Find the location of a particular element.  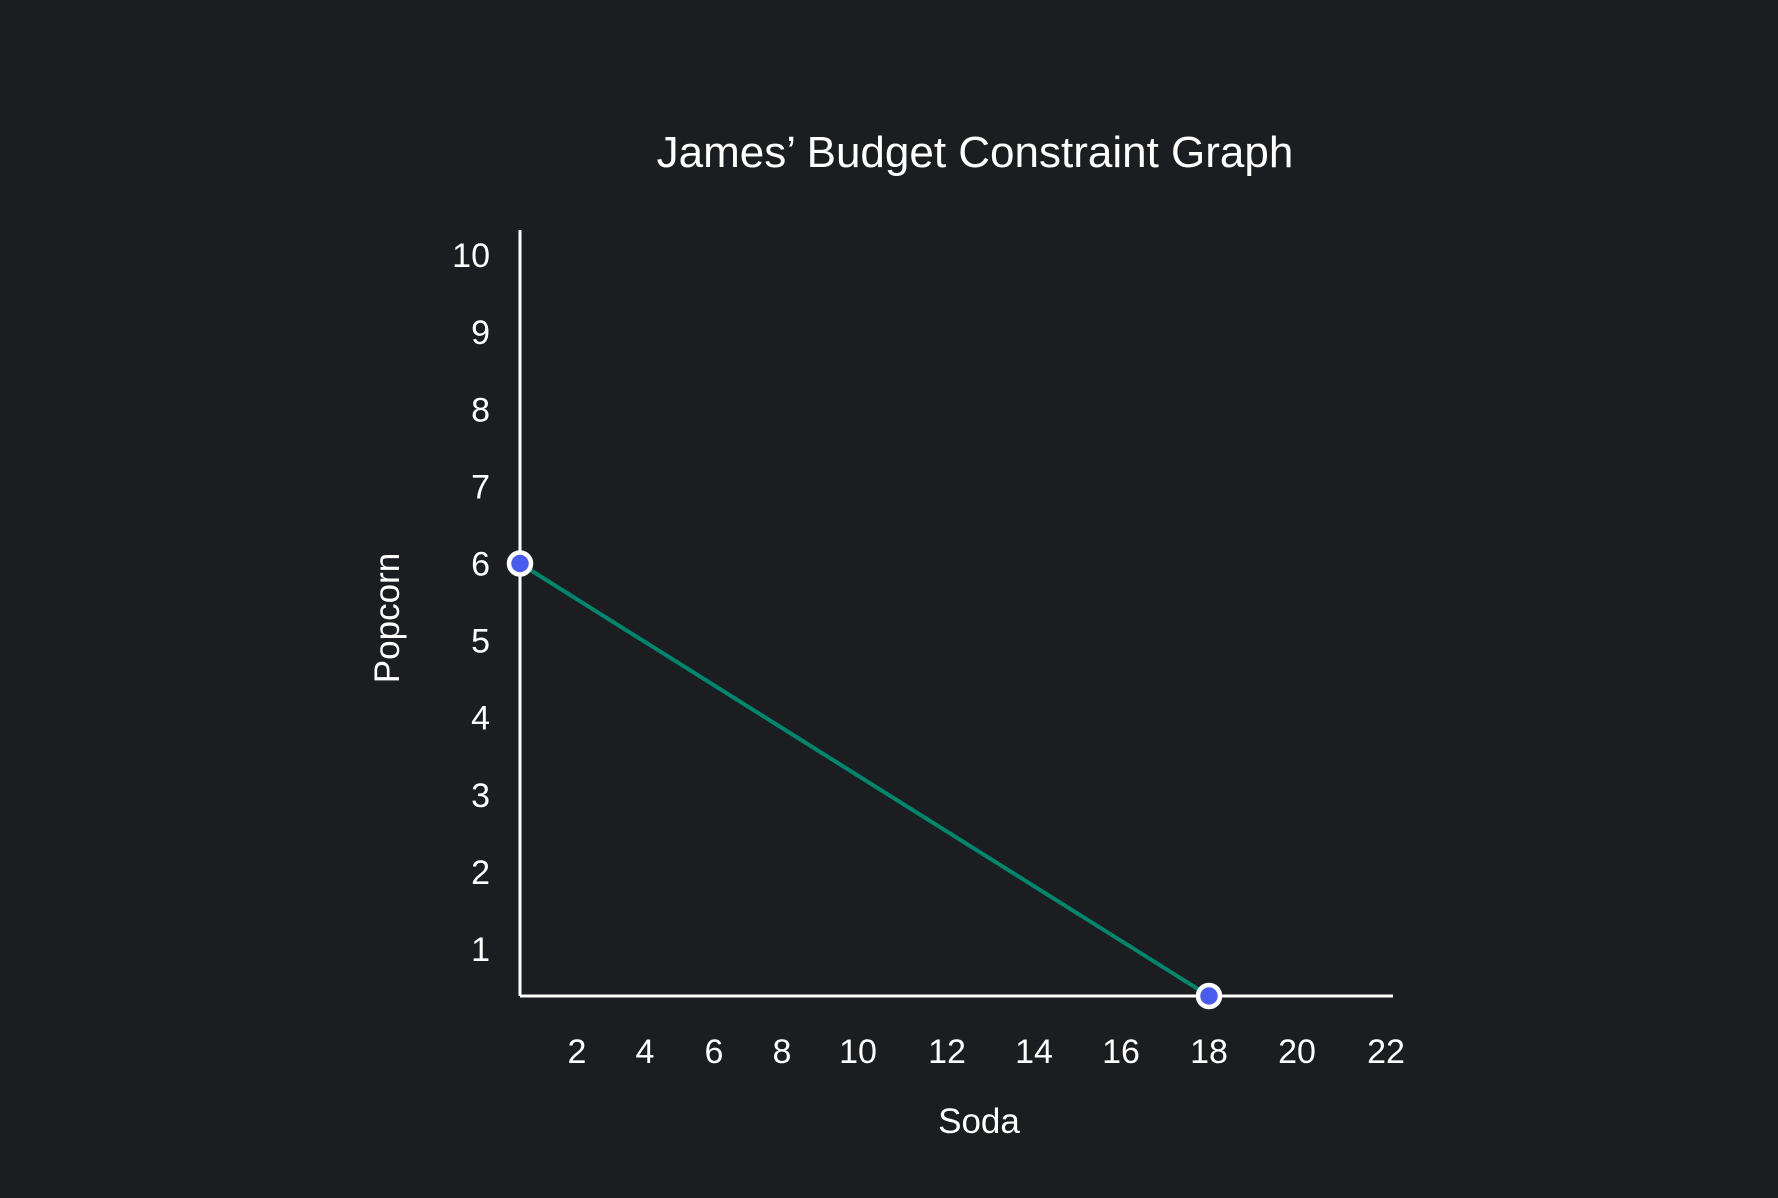

x-axis-label: Soda is located at coordinates (979, 1121).